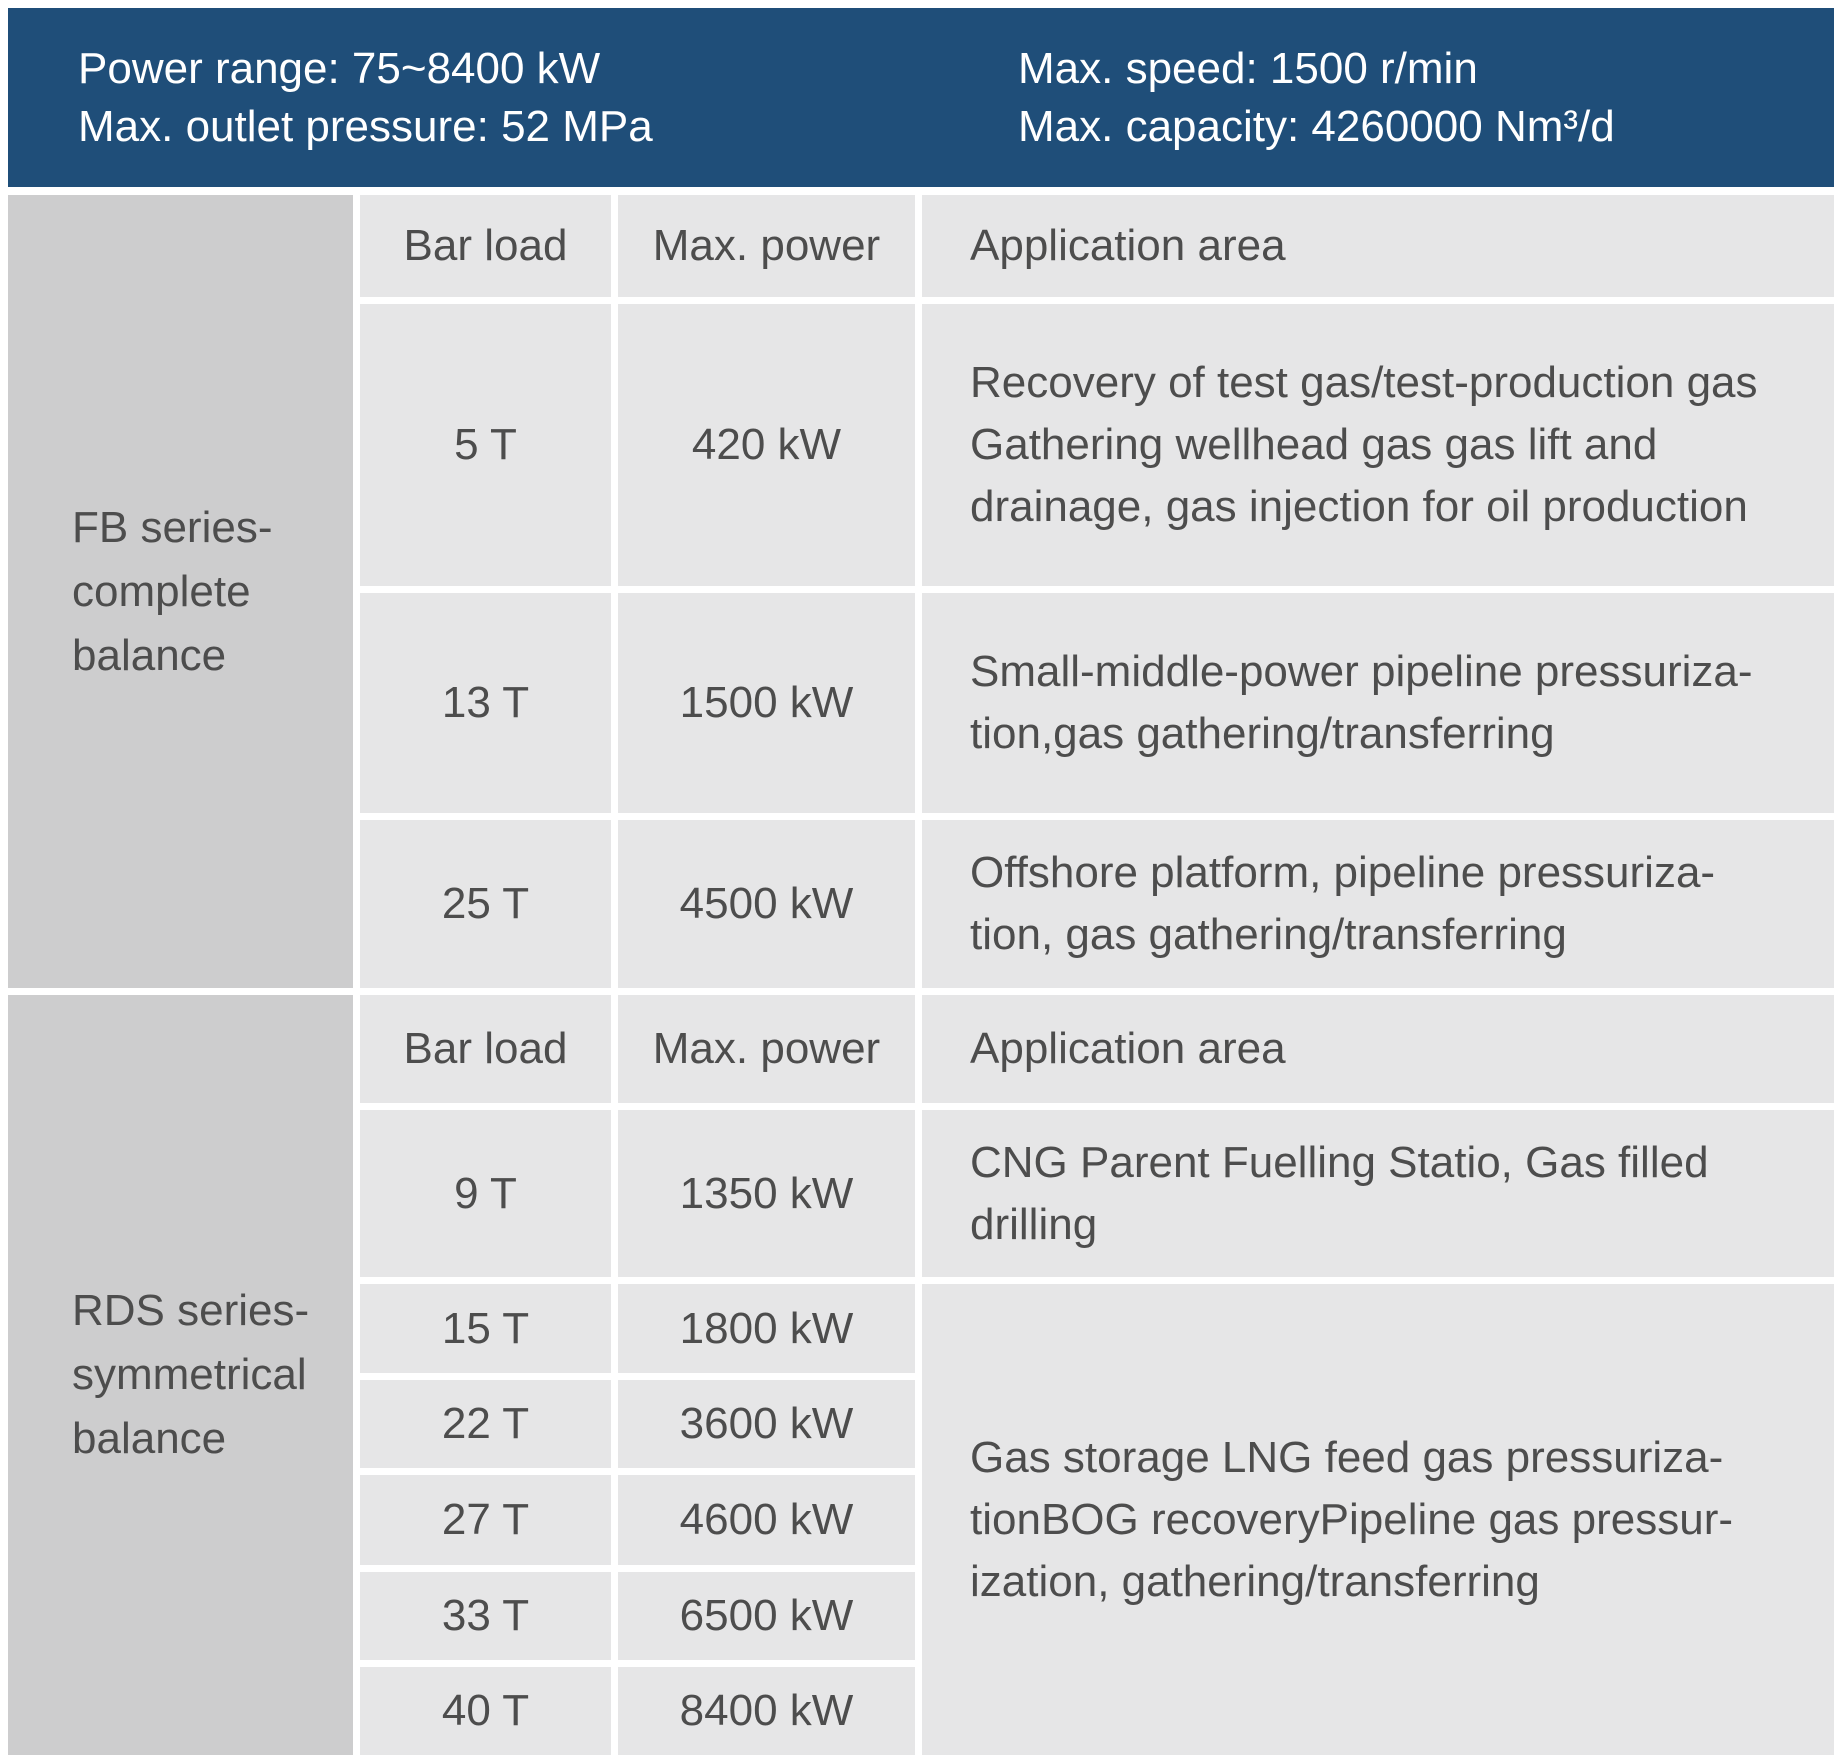 This screenshot has width=1840, height=1764. What do you see at coordinates (485, 904) in the screenshot?
I see `cell-bar-load-25t: 25 T` at bounding box center [485, 904].